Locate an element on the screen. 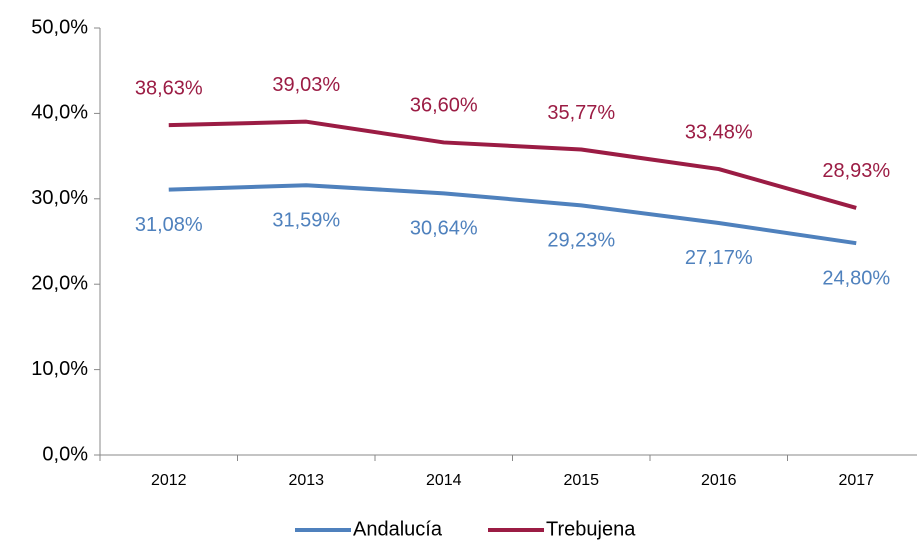 The width and height of the screenshot is (917, 547). x-tick-label: 2013 is located at coordinates (306, 480).